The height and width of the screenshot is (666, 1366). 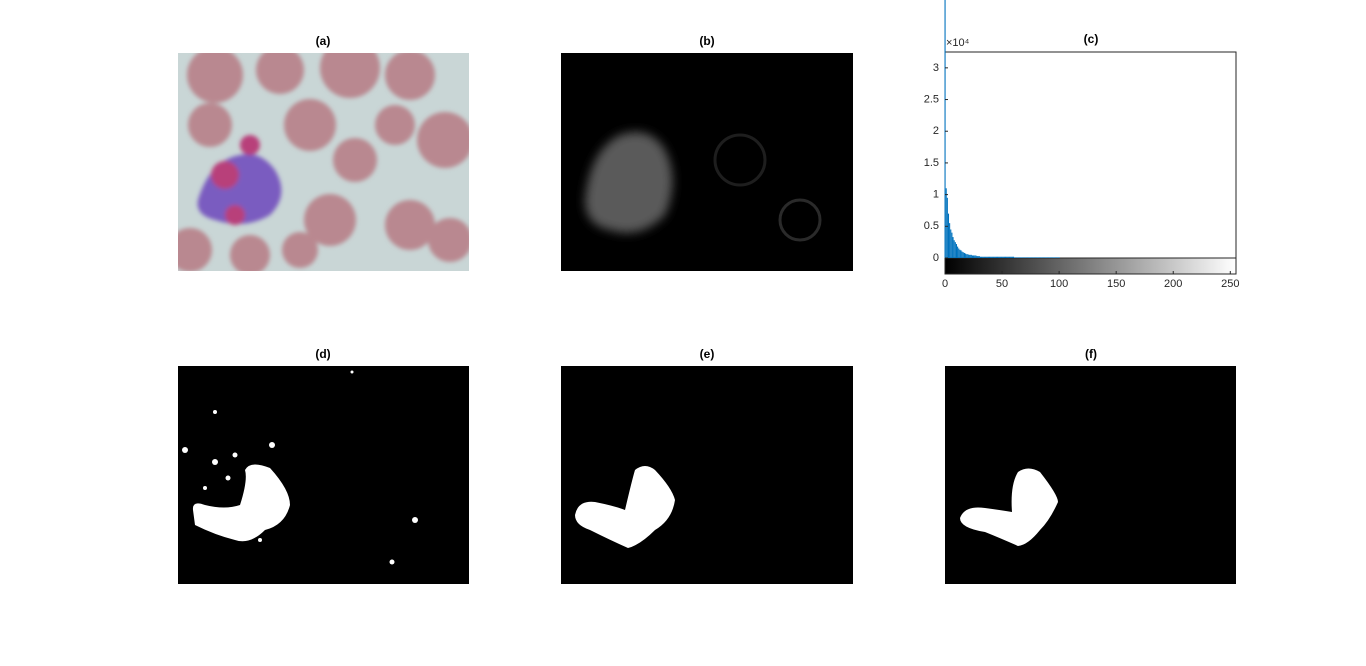 What do you see at coordinates (931, 99) in the screenshot?
I see `y-tick-label: 2.5` at bounding box center [931, 99].